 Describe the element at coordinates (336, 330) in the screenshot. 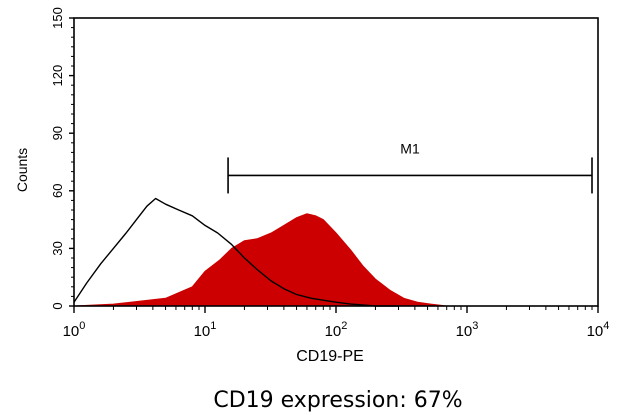

I see `x-tick-label: 10²` at that location.